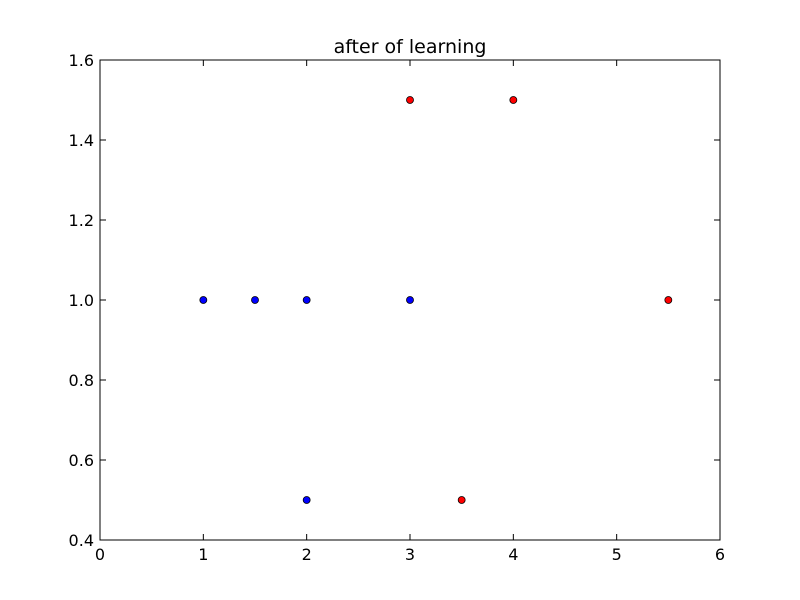 Image resolution: width=800 pixels, height=600 pixels. I want to click on x-tick-label: 6, so click(720, 554).